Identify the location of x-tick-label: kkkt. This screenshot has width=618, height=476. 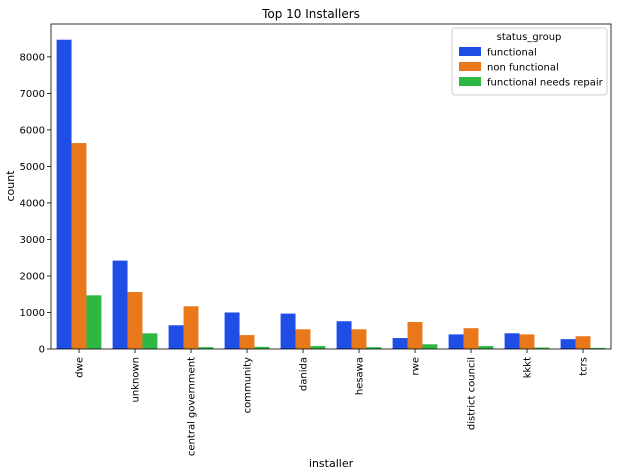
(528, 367).